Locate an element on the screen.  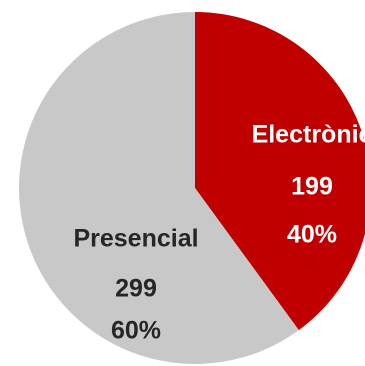
slice-name-label: Presencial is located at coordinates (135, 239).